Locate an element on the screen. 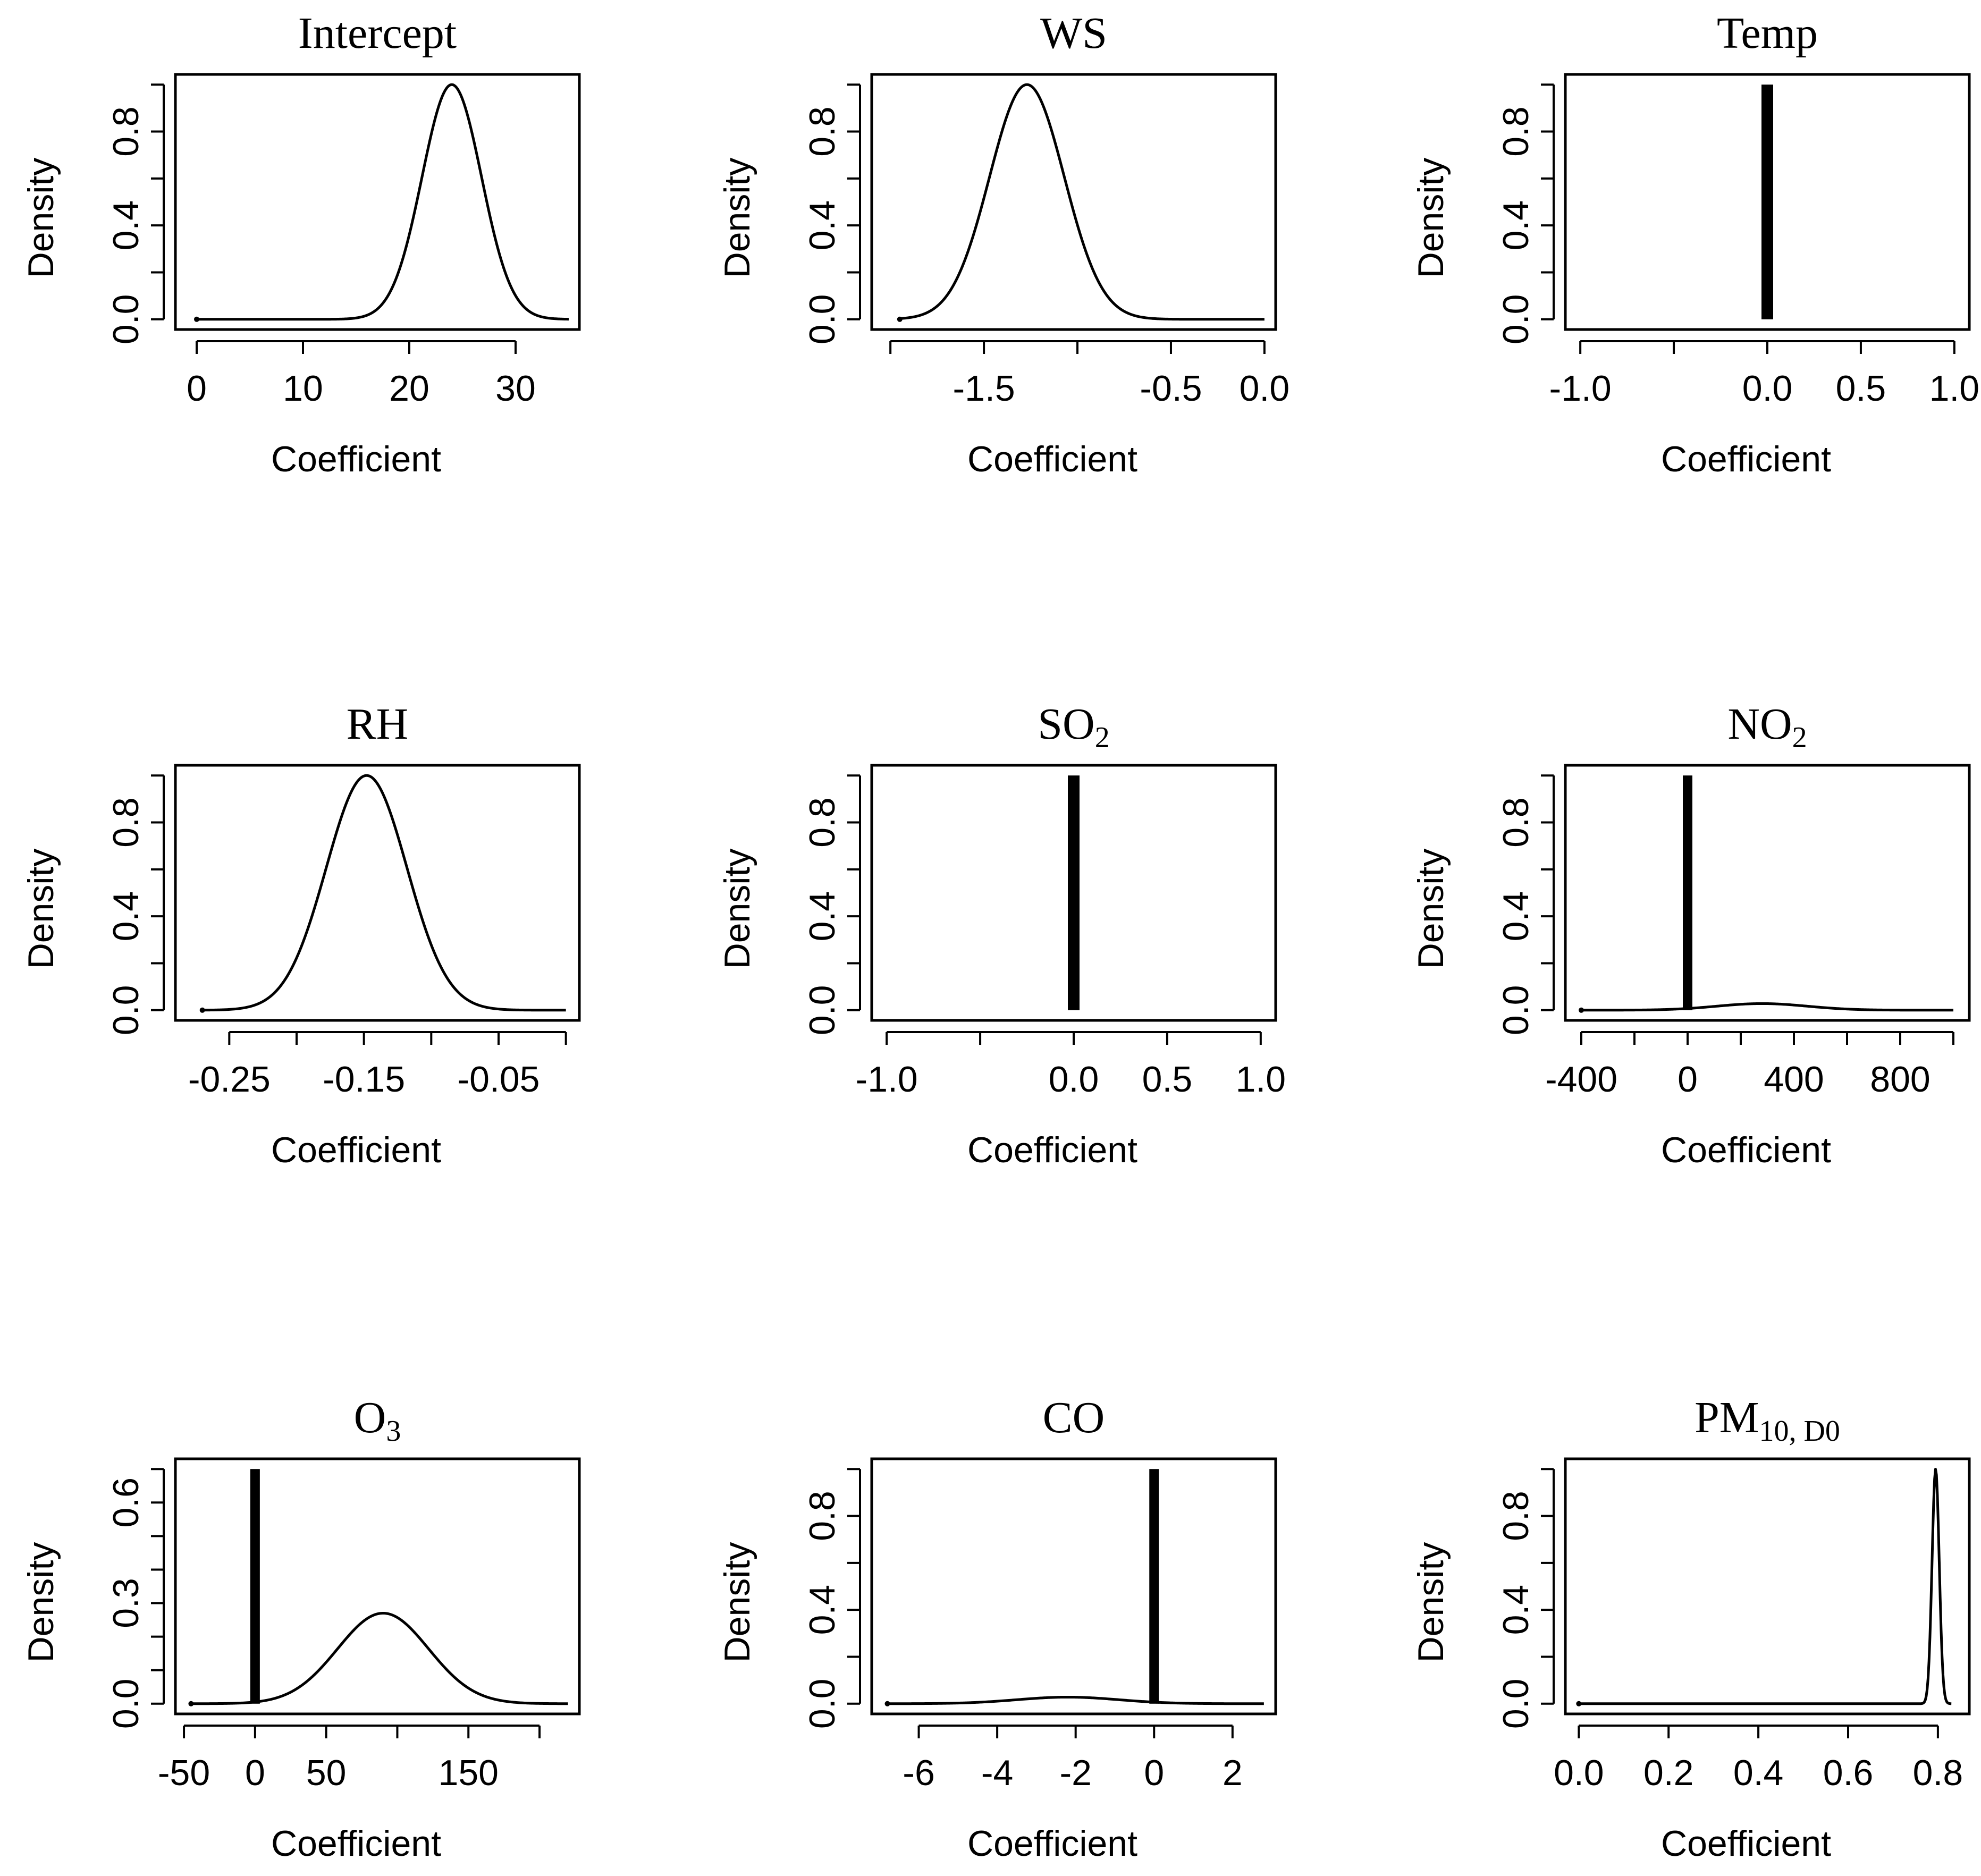 This screenshot has width=1981, height=1876. panel-title: RH is located at coordinates (378, 724).